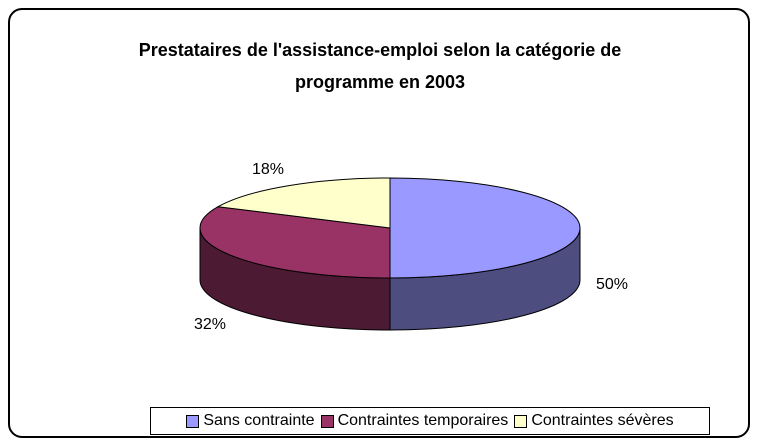 The width and height of the screenshot is (760, 444). Describe the element at coordinates (423, 420) in the screenshot. I see `legend-label: Contraintes temporaires` at that location.